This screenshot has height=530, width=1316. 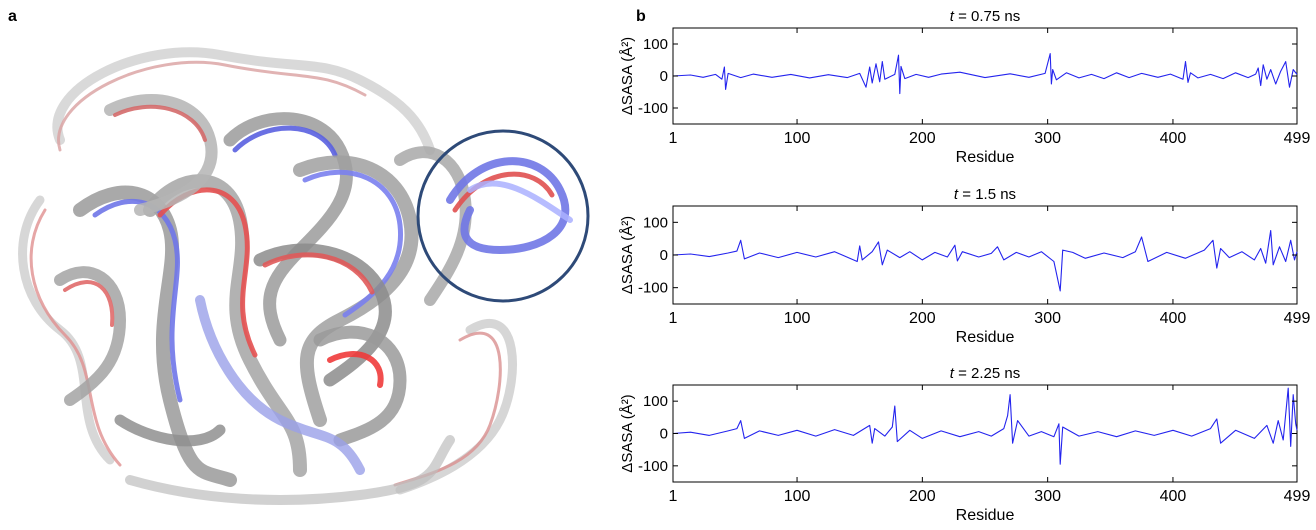 What do you see at coordinates (12, 16) in the screenshot?
I see `panel-a-label: a` at bounding box center [12, 16].